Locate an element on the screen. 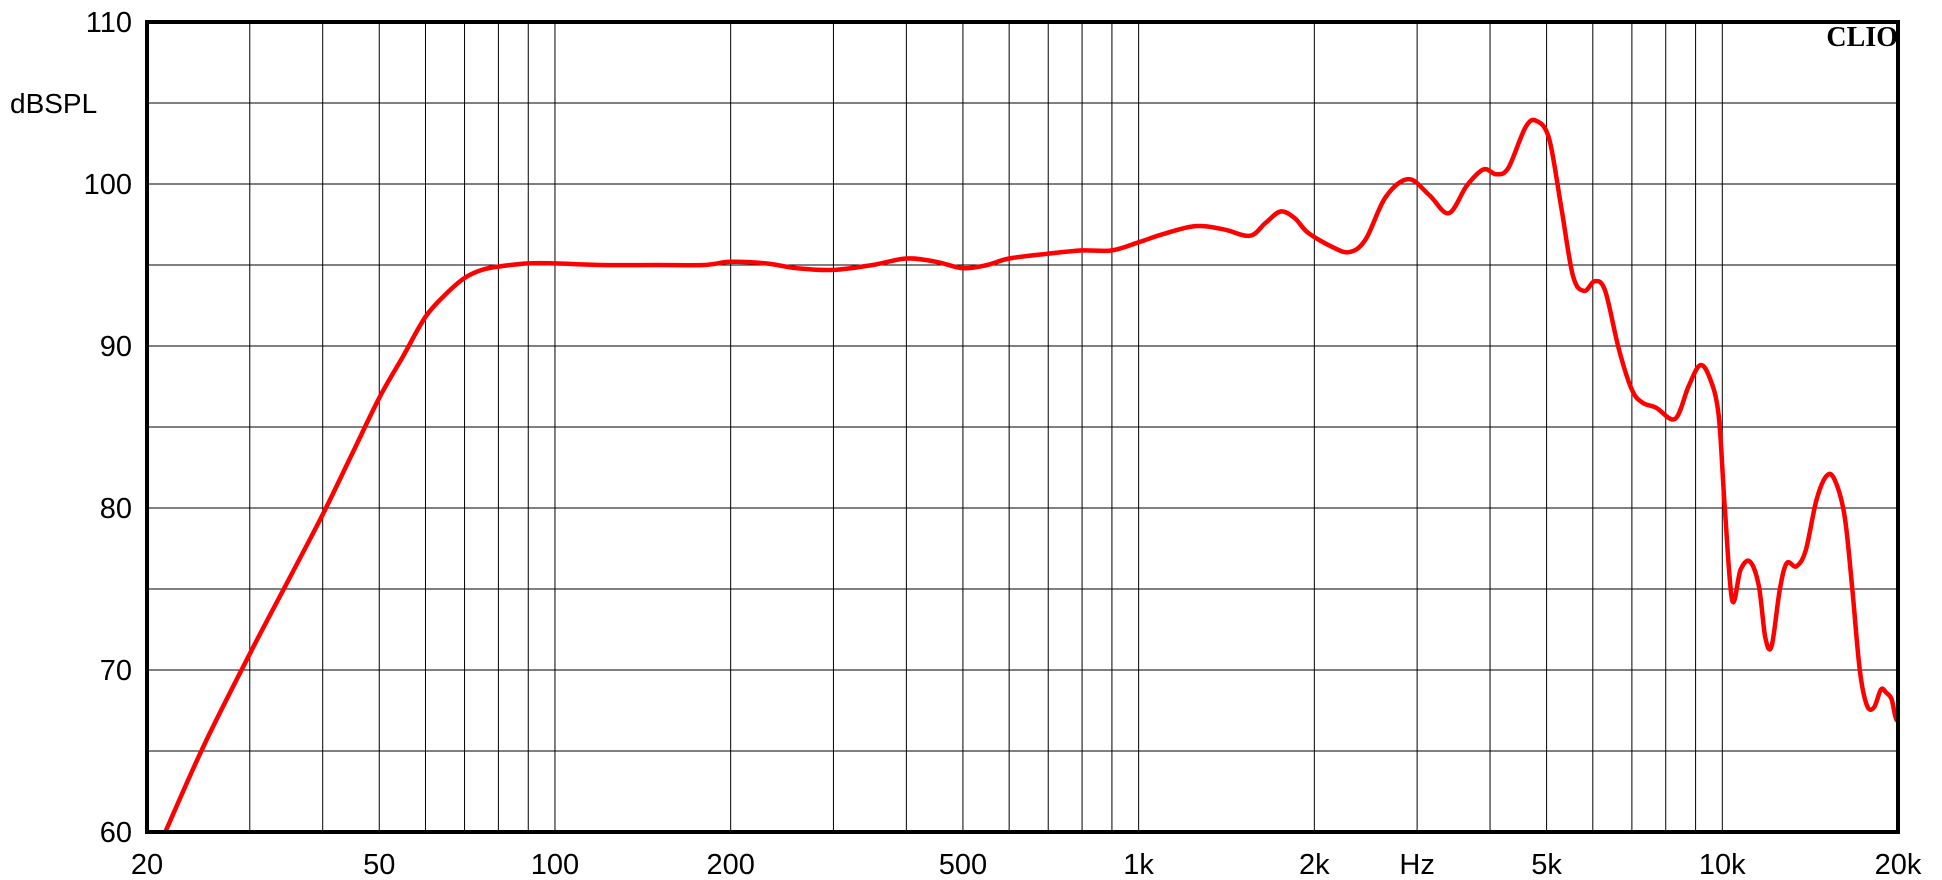  x-tick-label: 2k is located at coordinates (1314, 864).